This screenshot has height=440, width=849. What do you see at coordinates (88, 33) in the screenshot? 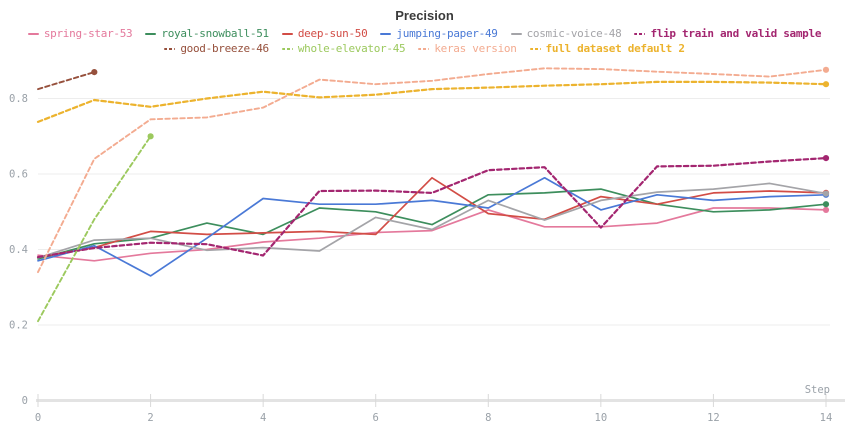
I see `legend-label: spring-star-53` at bounding box center [88, 33].